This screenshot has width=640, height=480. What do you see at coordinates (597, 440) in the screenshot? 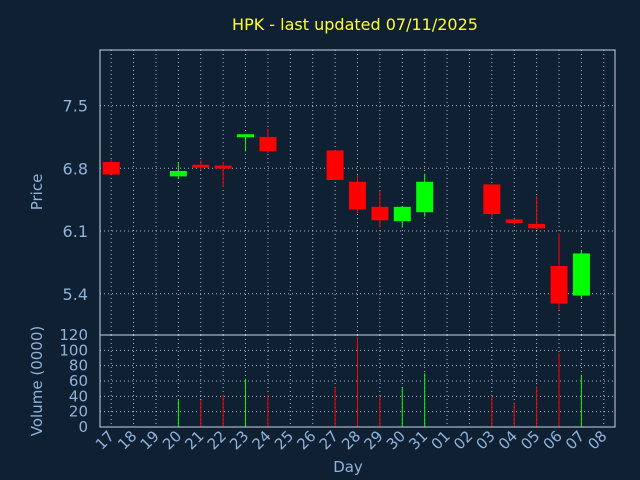
I see `day-tick-label: 08` at bounding box center [597, 440].